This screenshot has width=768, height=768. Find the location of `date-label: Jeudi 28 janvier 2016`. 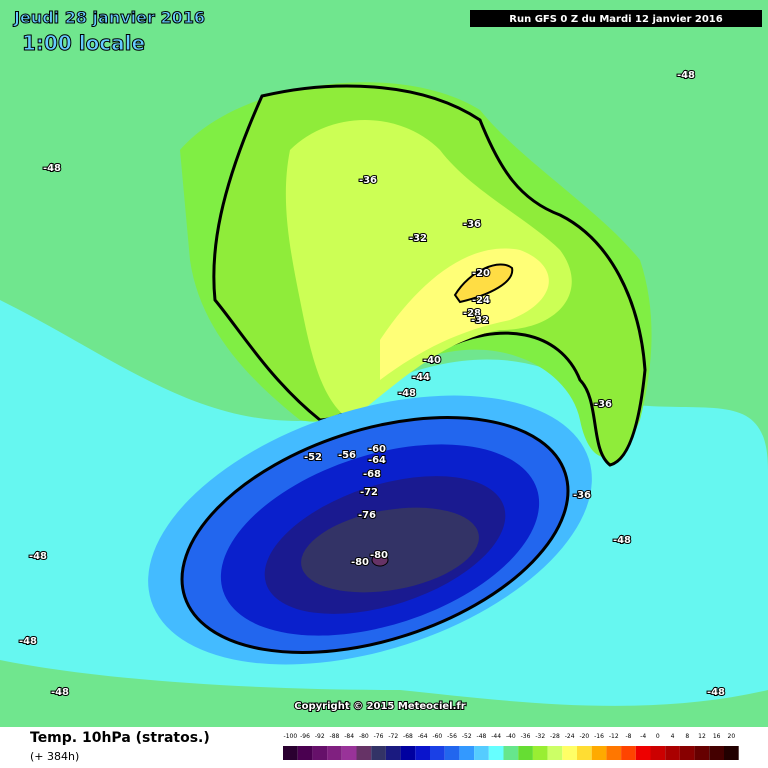

date-label: Jeudi 28 janvier 2016 is located at coordinates (109, 17).